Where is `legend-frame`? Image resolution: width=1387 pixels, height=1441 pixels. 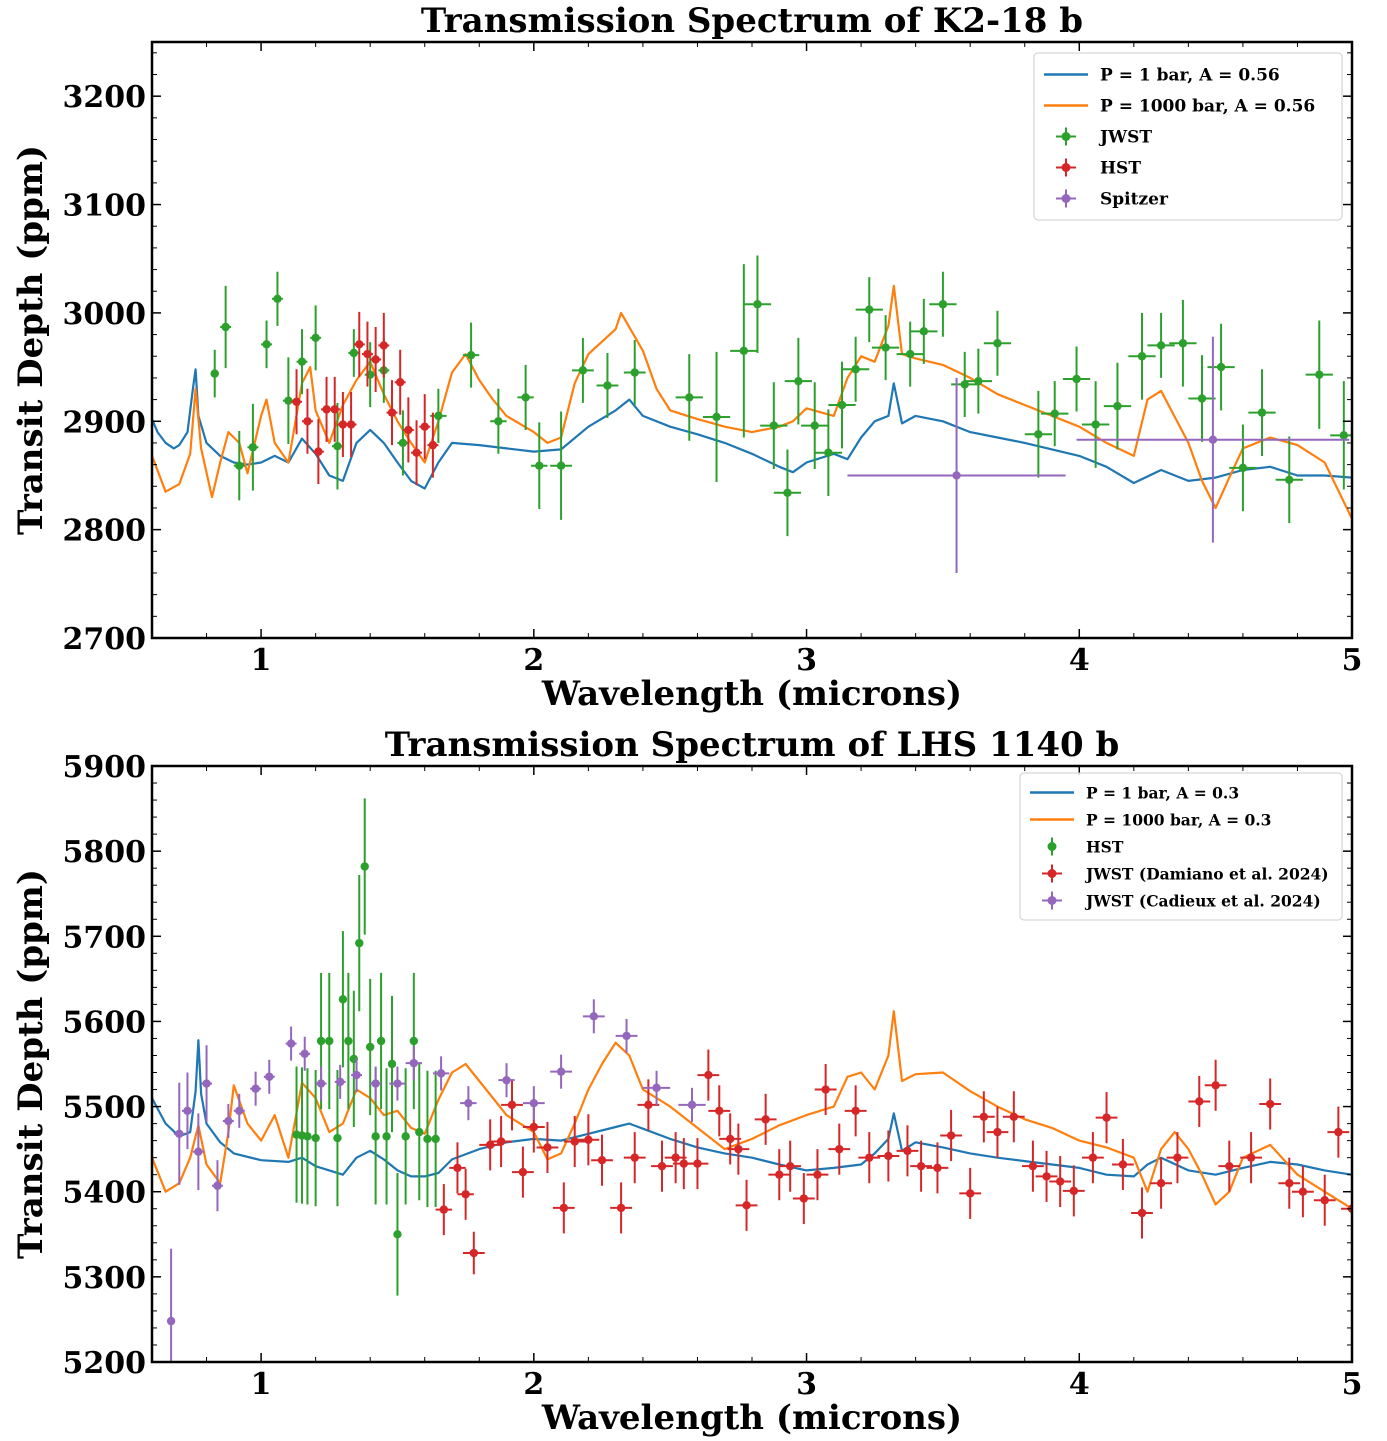
legend-frame is located at coordinates (1188, 136).